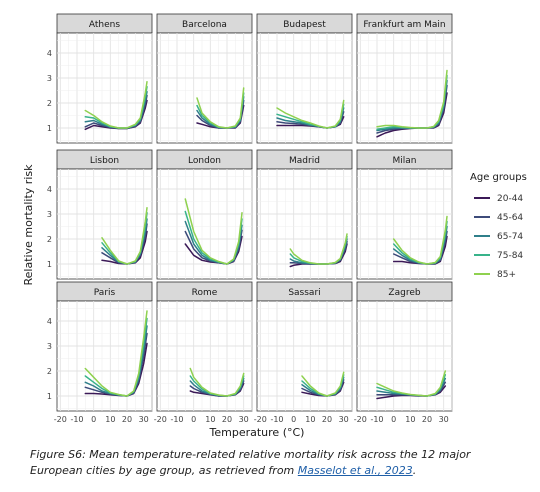  Describe the element at coordinates (355, 470) in the screenshot. I see `caption-link: Masselot et al., 2023` at that location.